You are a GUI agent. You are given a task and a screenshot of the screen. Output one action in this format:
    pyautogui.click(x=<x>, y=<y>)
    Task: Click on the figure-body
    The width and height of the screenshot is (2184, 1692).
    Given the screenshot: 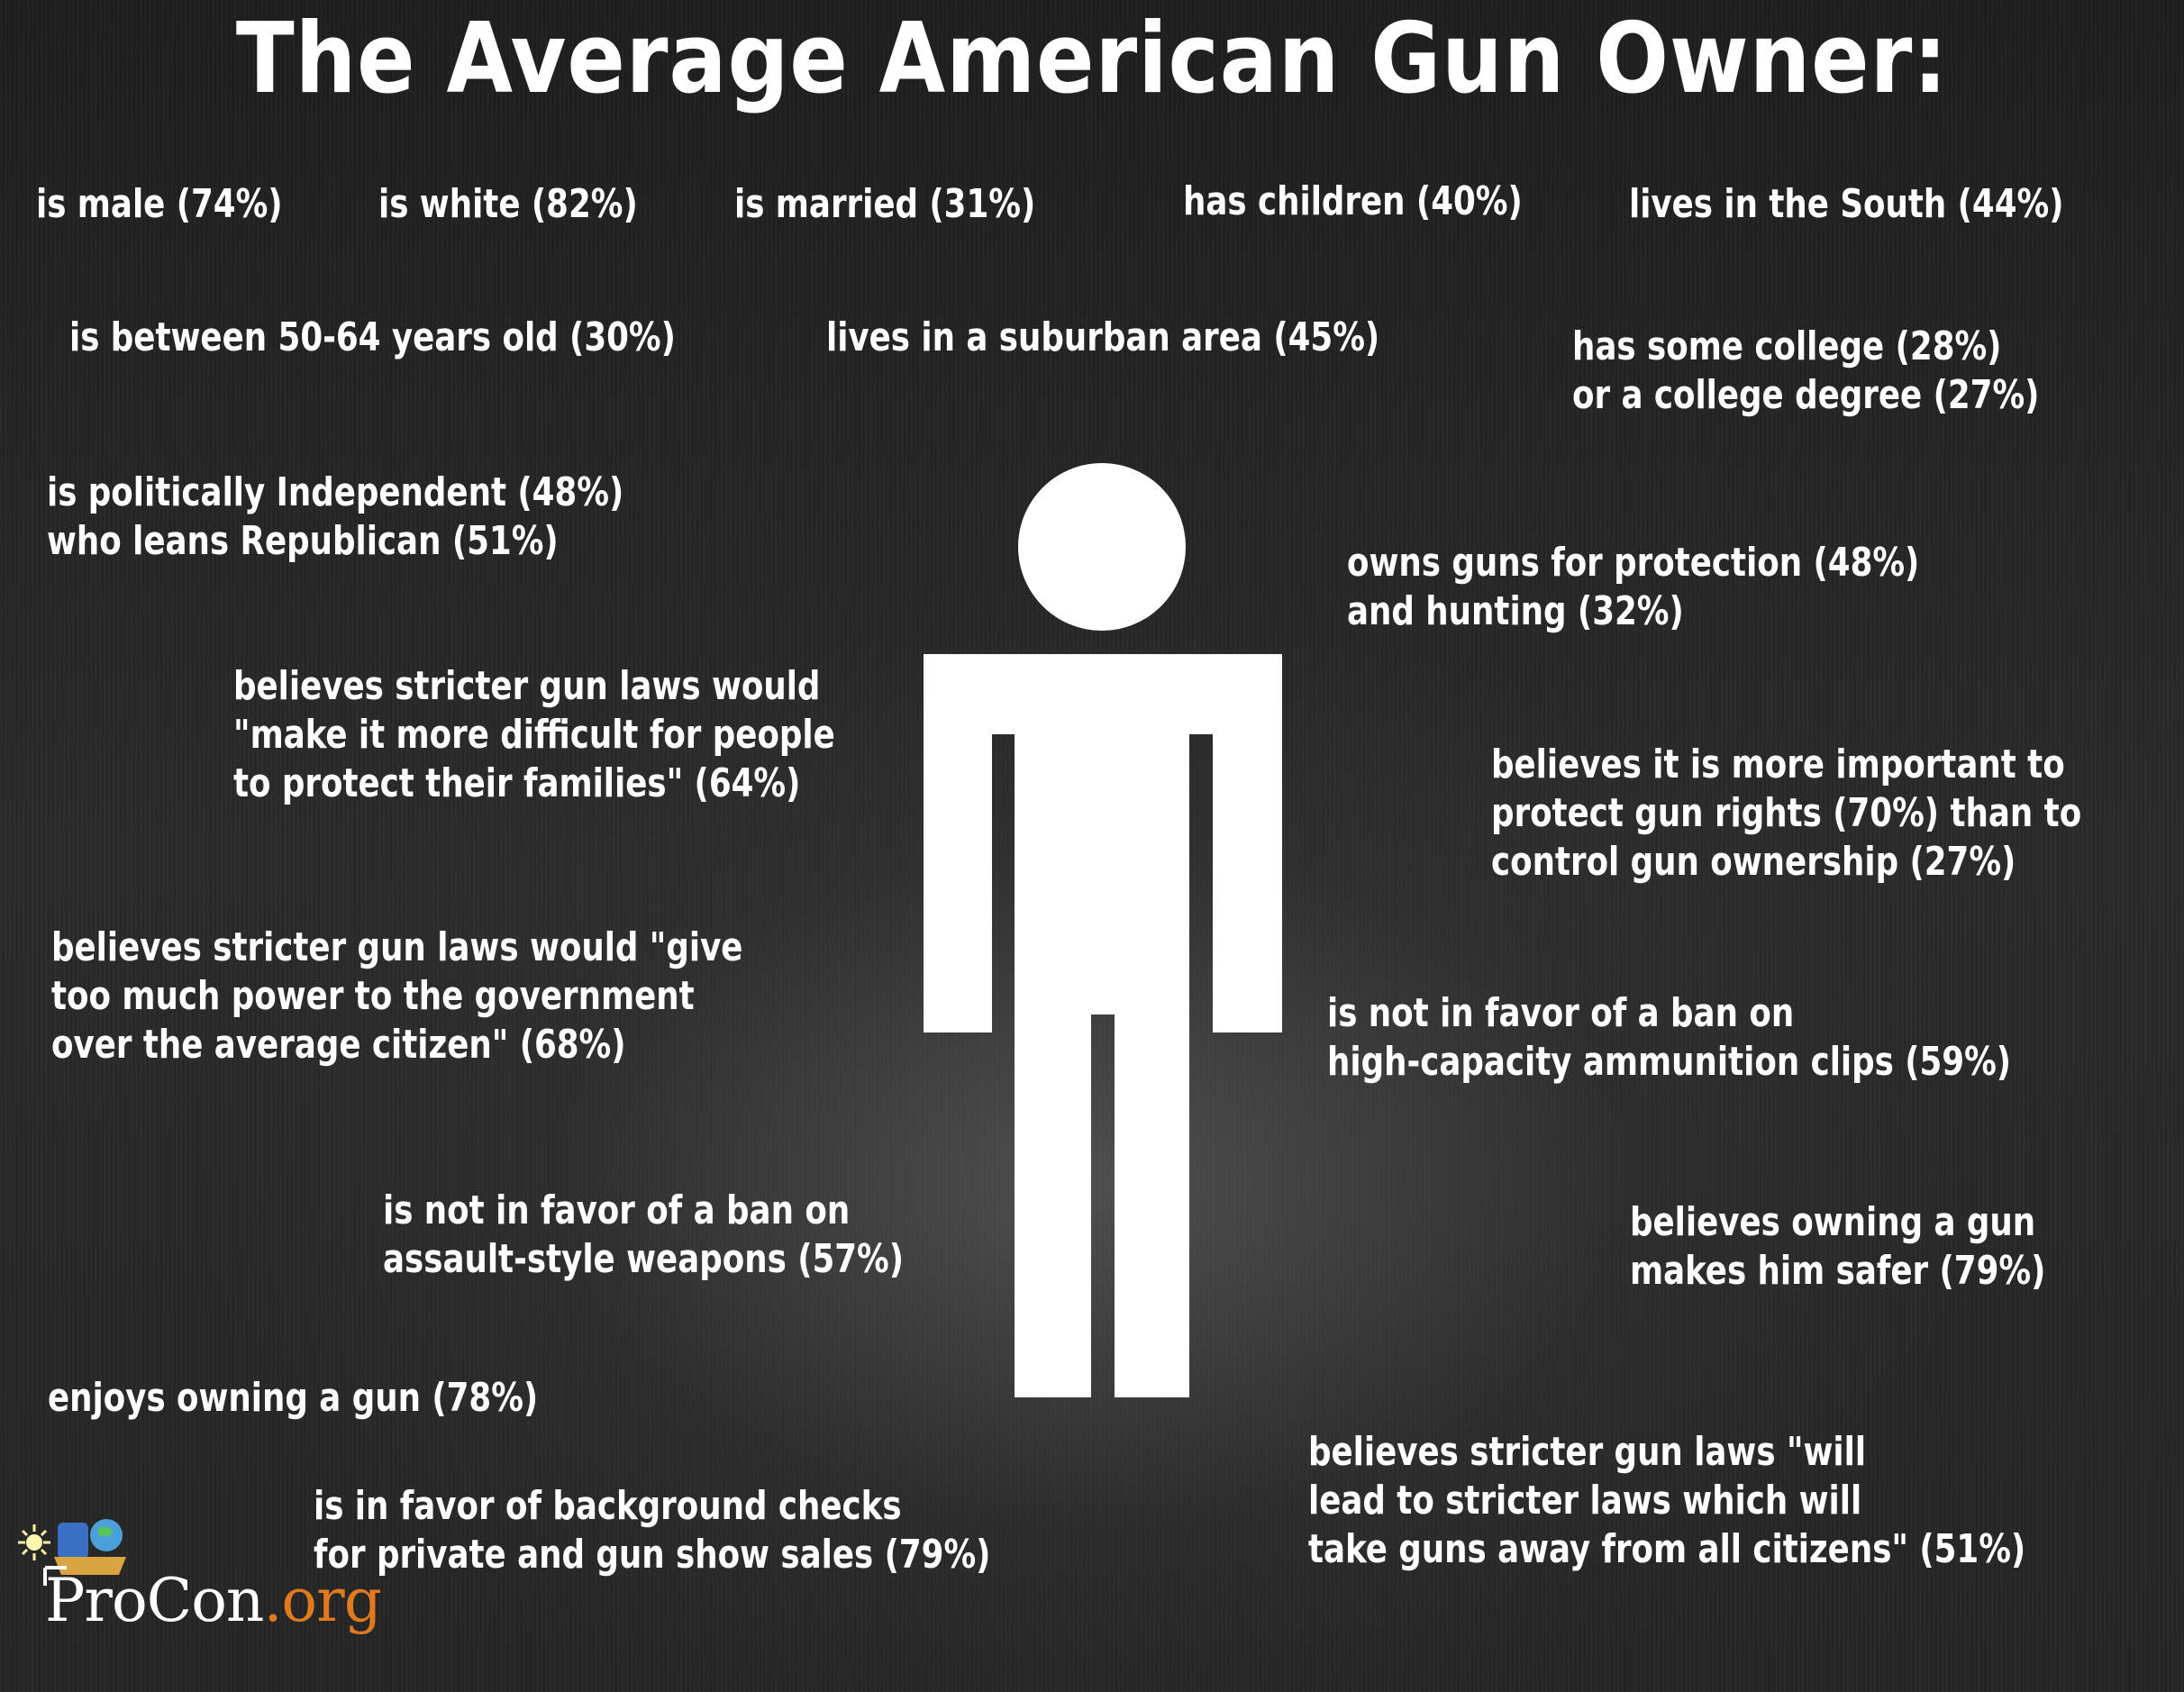 What is the action you would take?
    pyautogui.click(x=1103, y=1025)
    